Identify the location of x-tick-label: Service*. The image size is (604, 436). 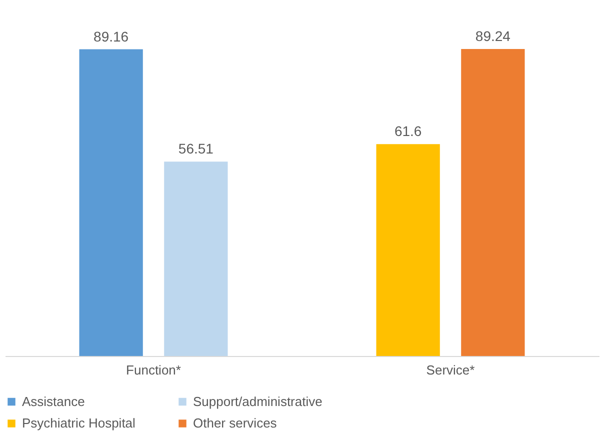
(450, 370).